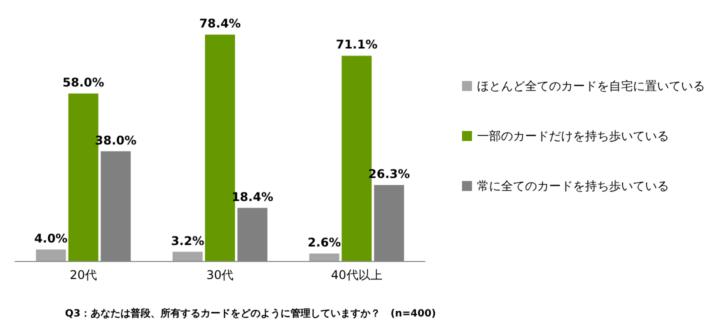  What do you see at coordinates (83, 83) in the screenshot?
I see `data-label: 58.0%` at bounding box center [83, 83].